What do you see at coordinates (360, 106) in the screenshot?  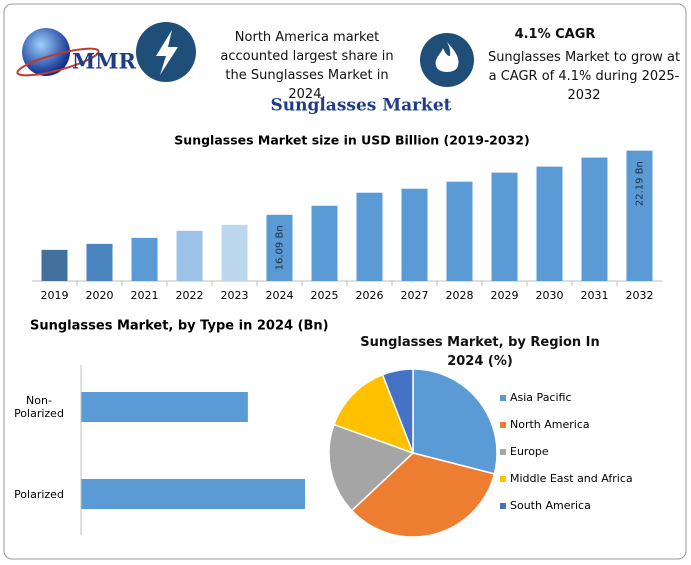 I see `page-title: Sunglasses Market` at bounding box center [360, 106].